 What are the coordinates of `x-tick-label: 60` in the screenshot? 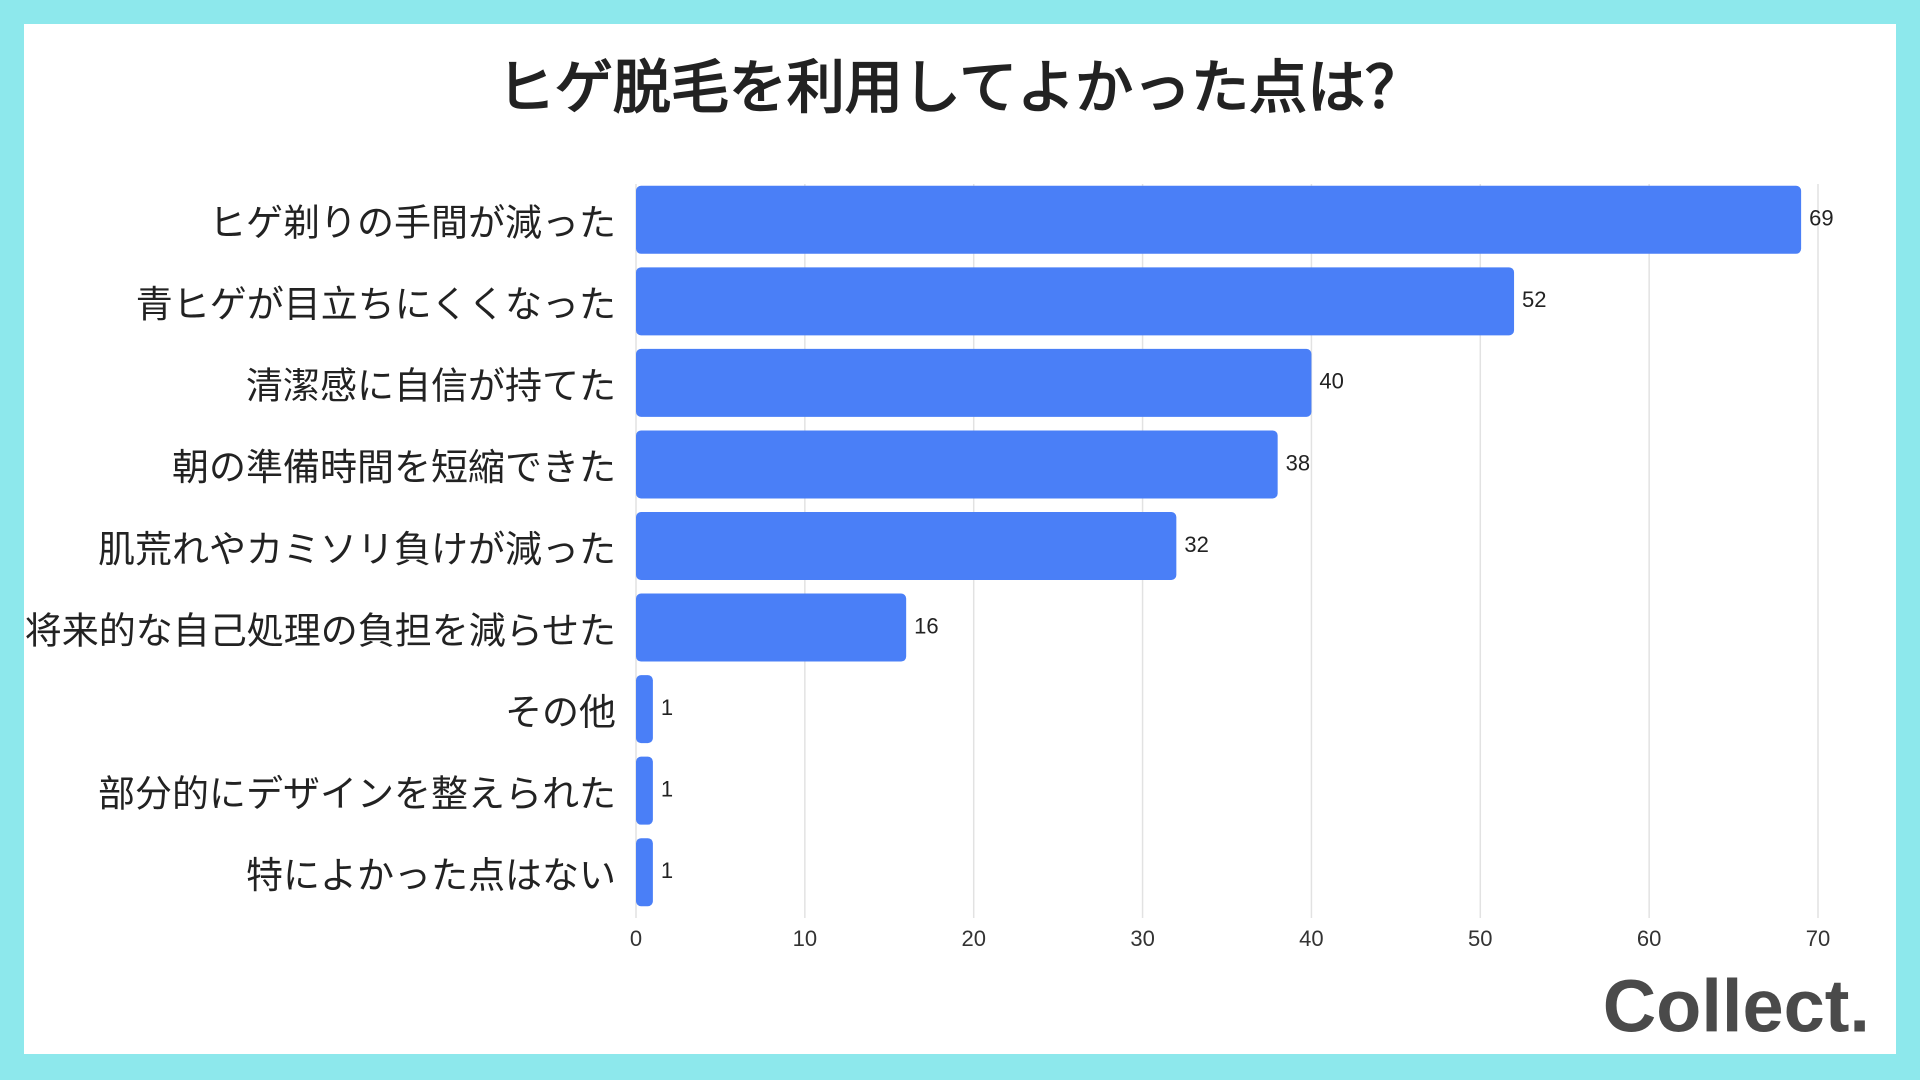 It's located at (1649, 938).